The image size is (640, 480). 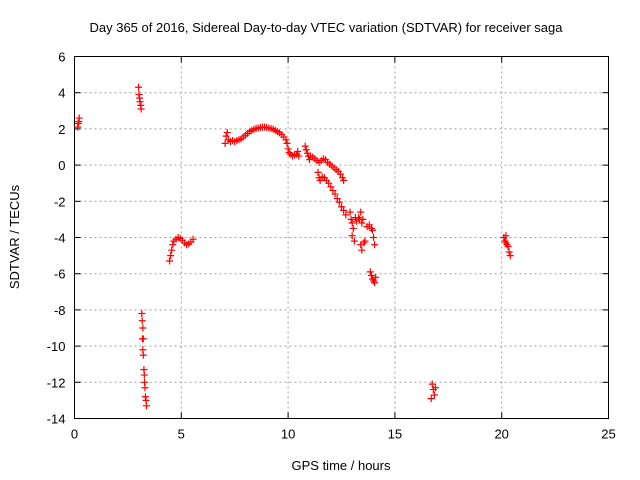 What do you see at coordinates (56, 419) in the screenshot?
I see `y-tick-label: -14` at bounding box center [56, 419].